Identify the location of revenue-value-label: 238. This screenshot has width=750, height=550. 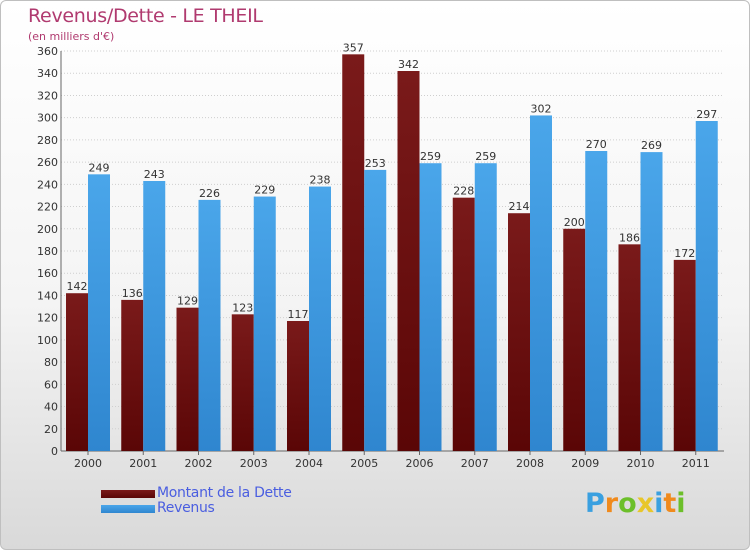
(320, 180).